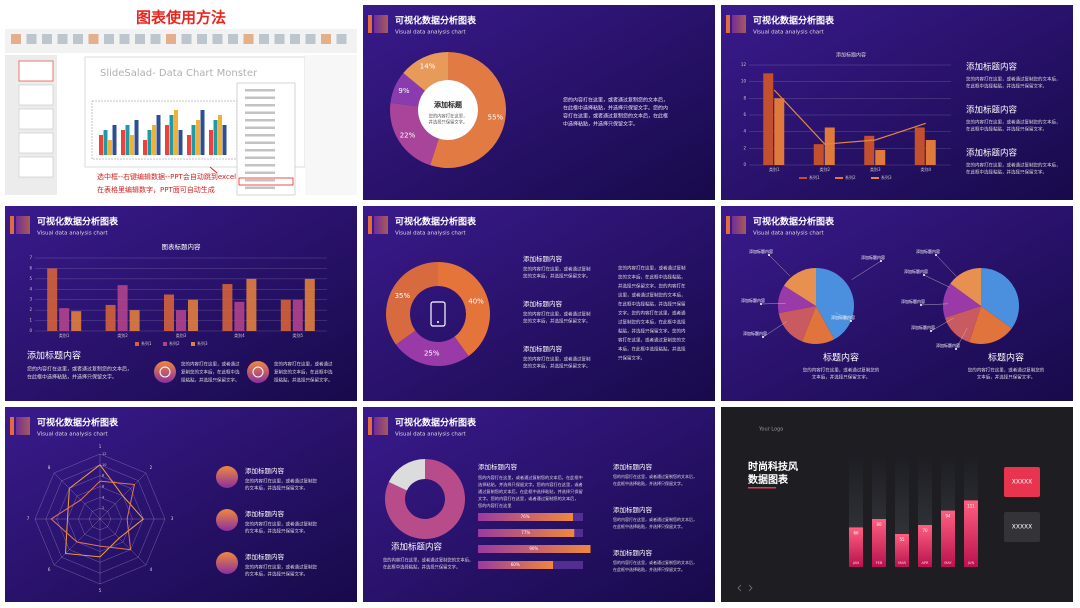  Describe the element at coordinates (850, 177) in the screenshot. I see `legend-label: 系列2` at that location.